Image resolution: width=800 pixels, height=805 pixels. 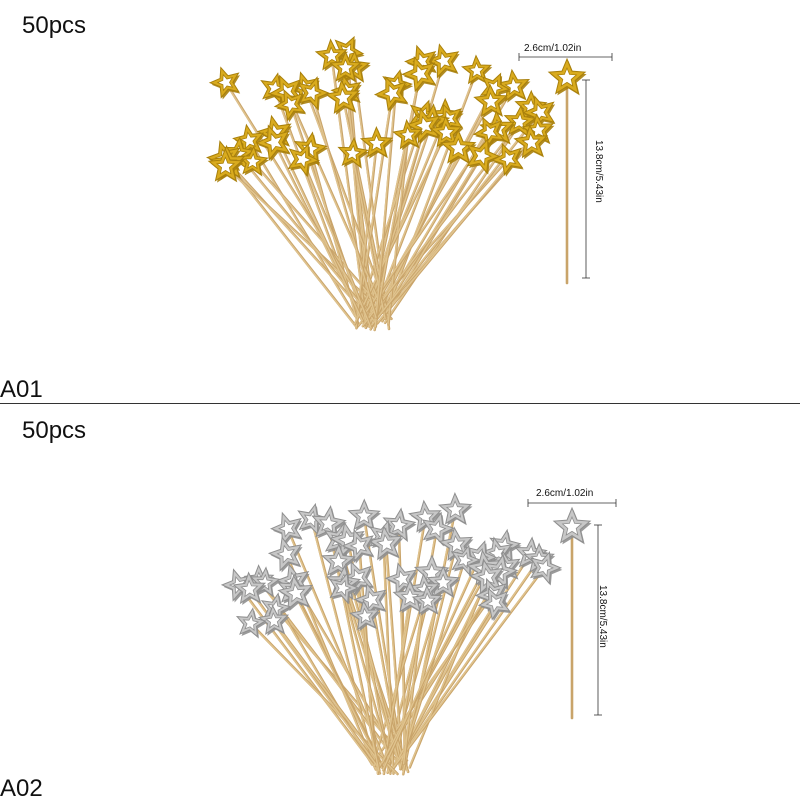 What do you see at coordinates (21, 788) in the screenshot?
I see `variant-code-label: A02` at bounding box center [21, 788].